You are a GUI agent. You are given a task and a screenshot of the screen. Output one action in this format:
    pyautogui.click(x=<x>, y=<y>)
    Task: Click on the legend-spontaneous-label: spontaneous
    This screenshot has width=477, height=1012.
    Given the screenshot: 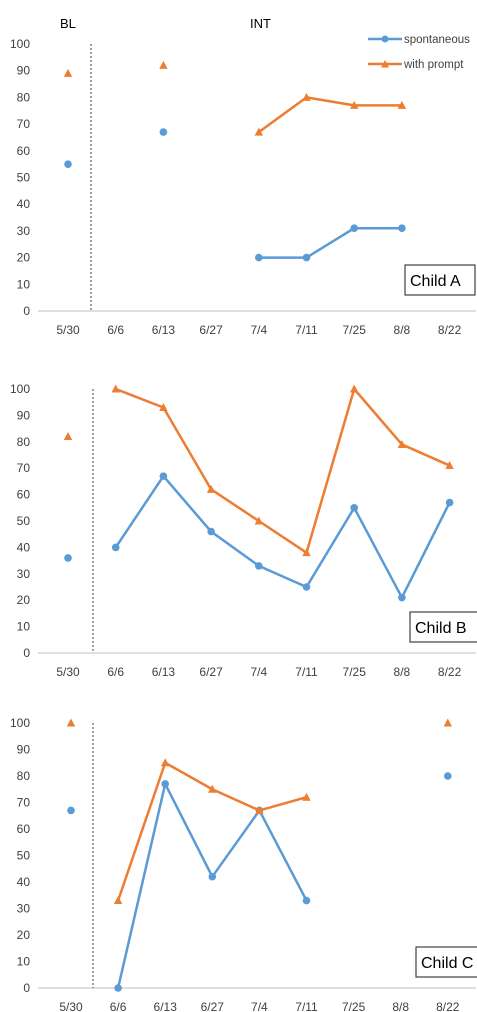 What is the action you would take?
    pyautogui.click(x=437, y=40)
    